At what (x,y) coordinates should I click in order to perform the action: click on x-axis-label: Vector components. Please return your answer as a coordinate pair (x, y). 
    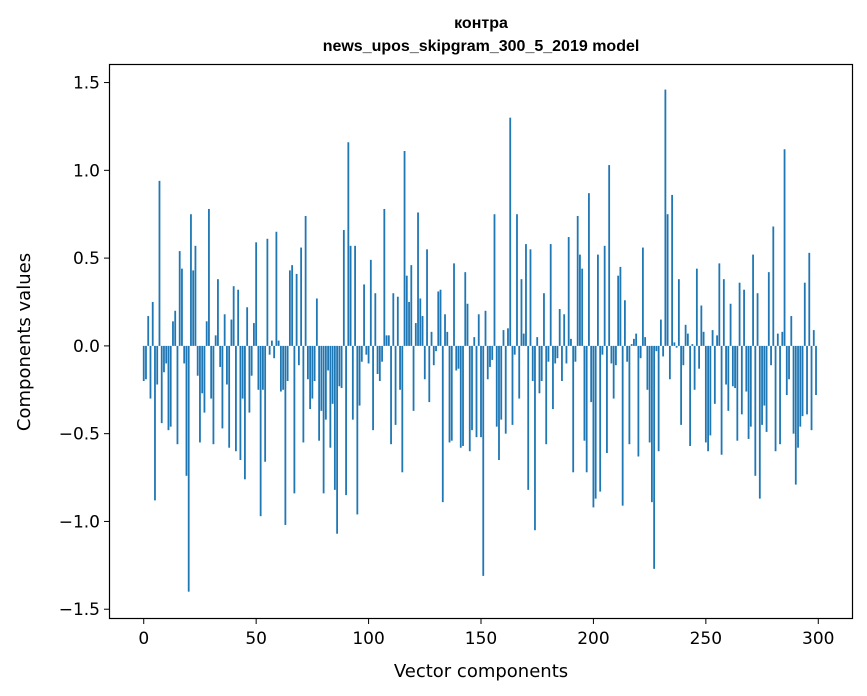
    Looking at the image, I should click on (481, 671).